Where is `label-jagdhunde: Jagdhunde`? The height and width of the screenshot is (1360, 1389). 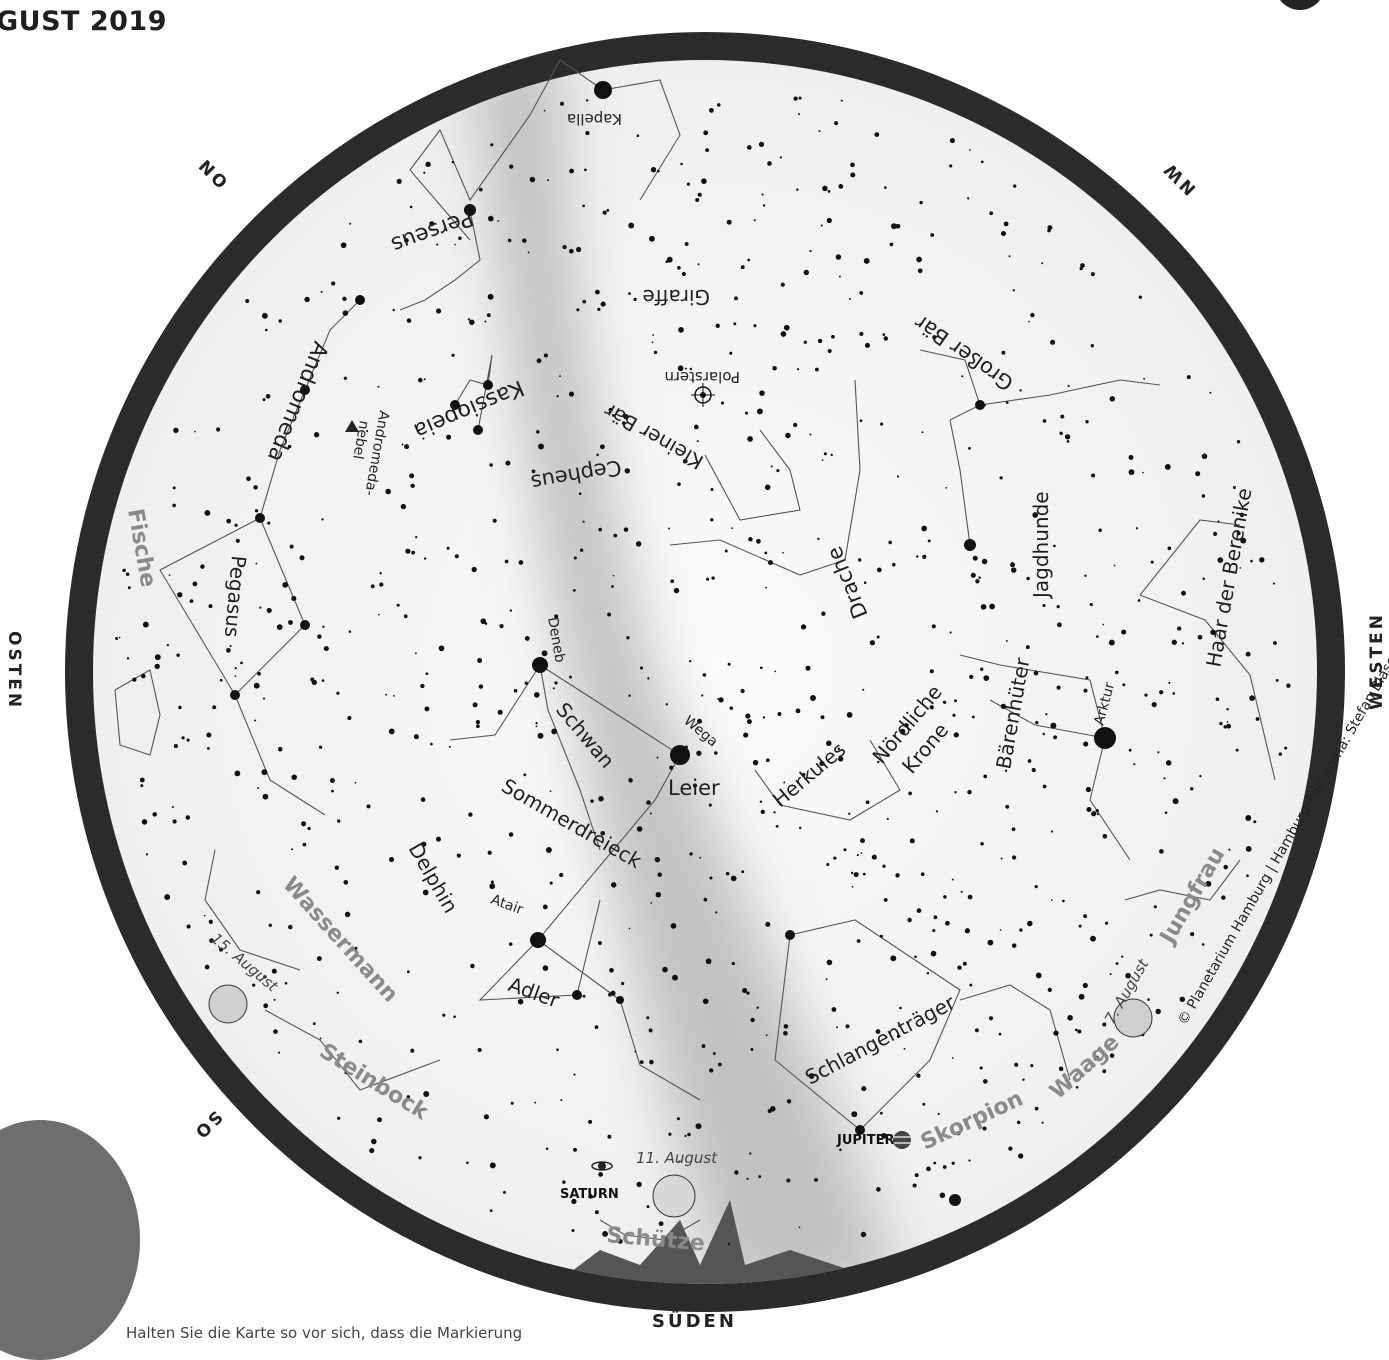 label-jagdhunde: Jagdhunde is located at coordinates (1041, 545).